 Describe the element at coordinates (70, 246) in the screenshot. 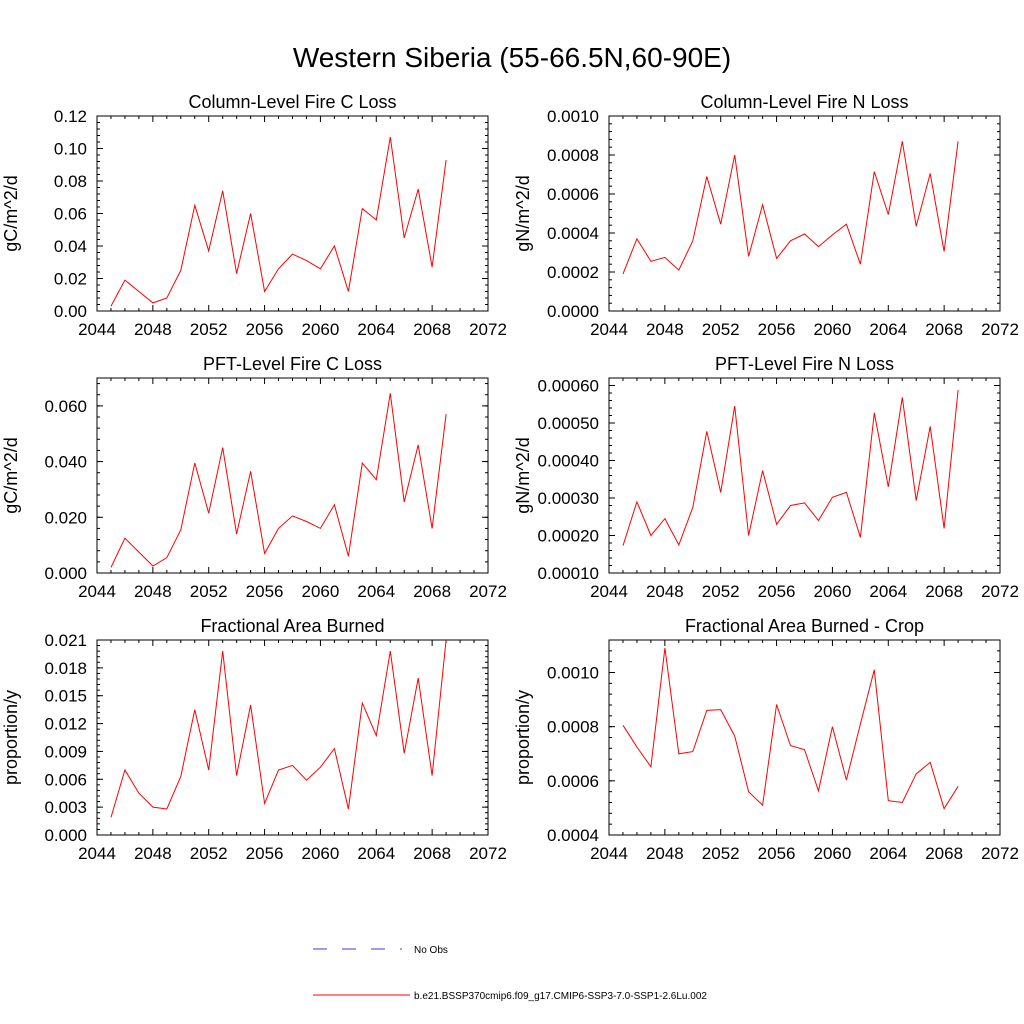

I see `y-tick-label: 0.04` at that location.